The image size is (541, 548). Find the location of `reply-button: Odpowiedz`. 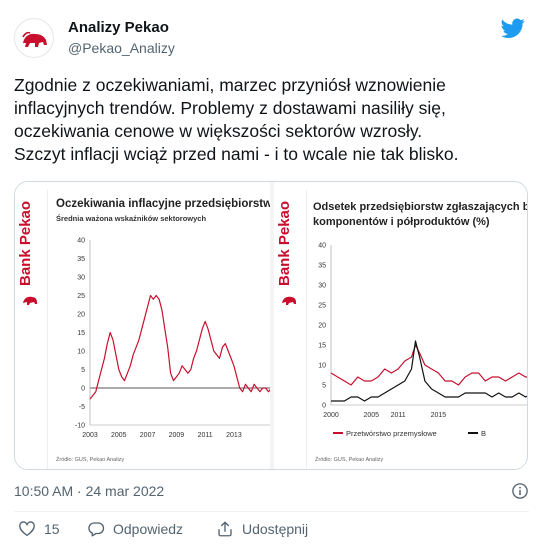

reply-button: Odpowiedz is located at coordinates (135, 529).